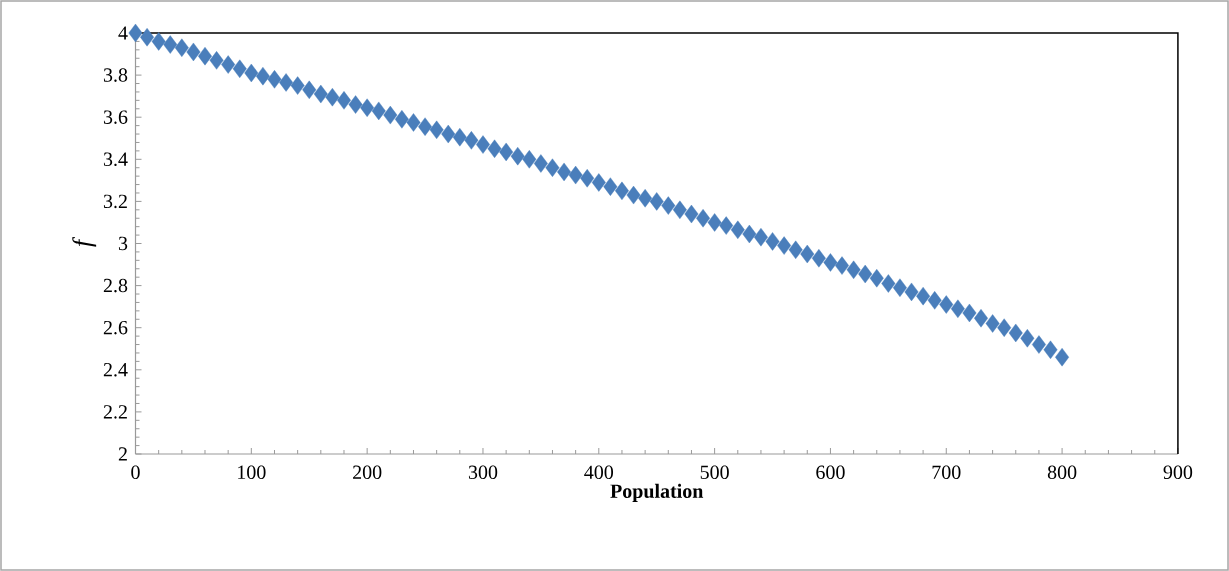  What do you see at coordinates (115, 370) in the screenshot?
I see `y-tick-label: 2.4` at bounding box center [115, 370].